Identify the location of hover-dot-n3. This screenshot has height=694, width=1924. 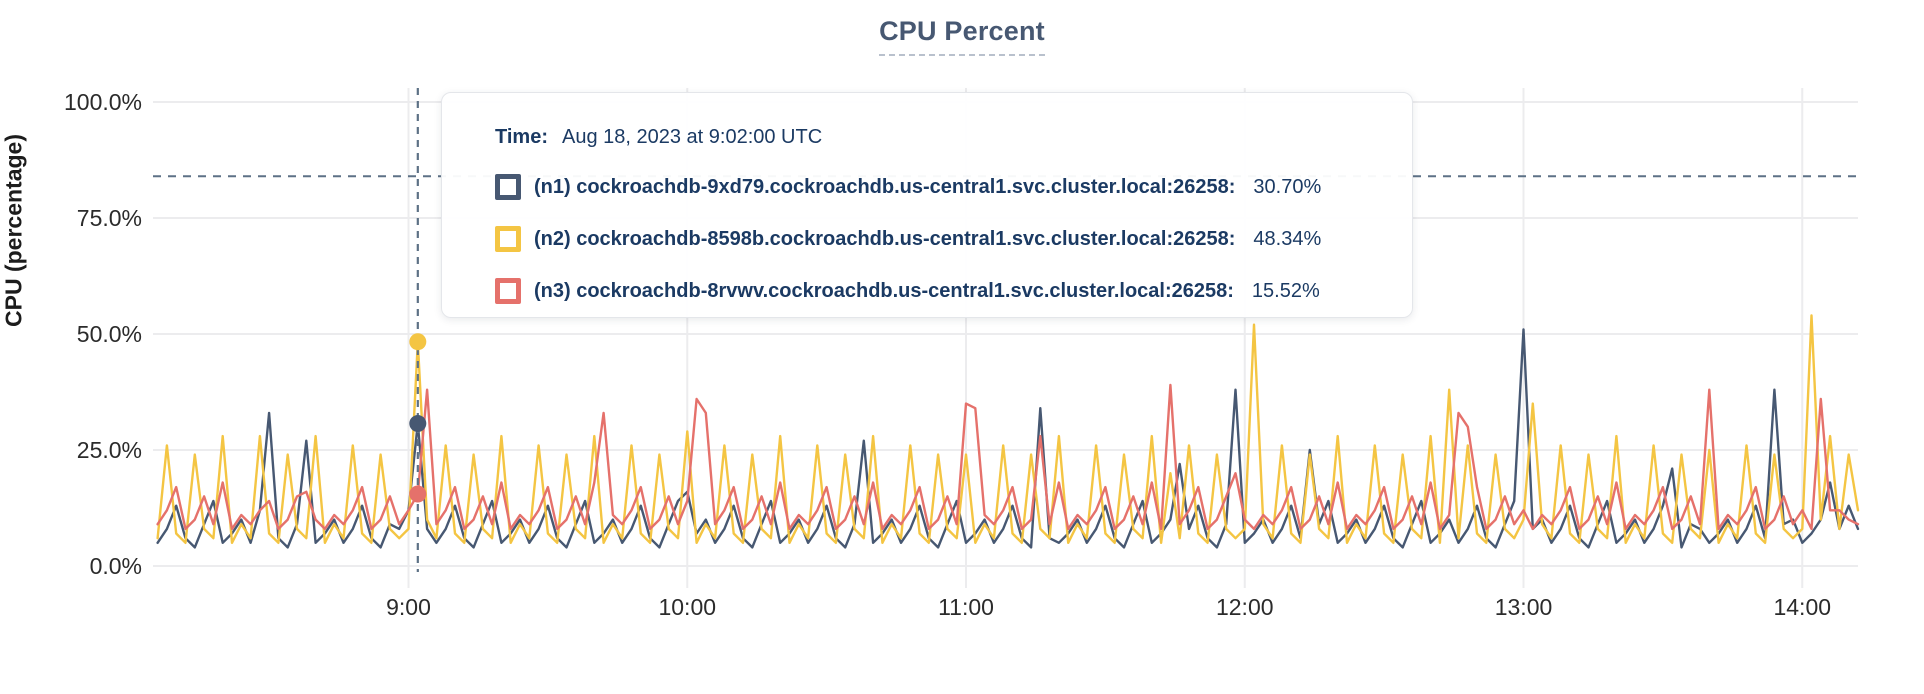
(418, 494).